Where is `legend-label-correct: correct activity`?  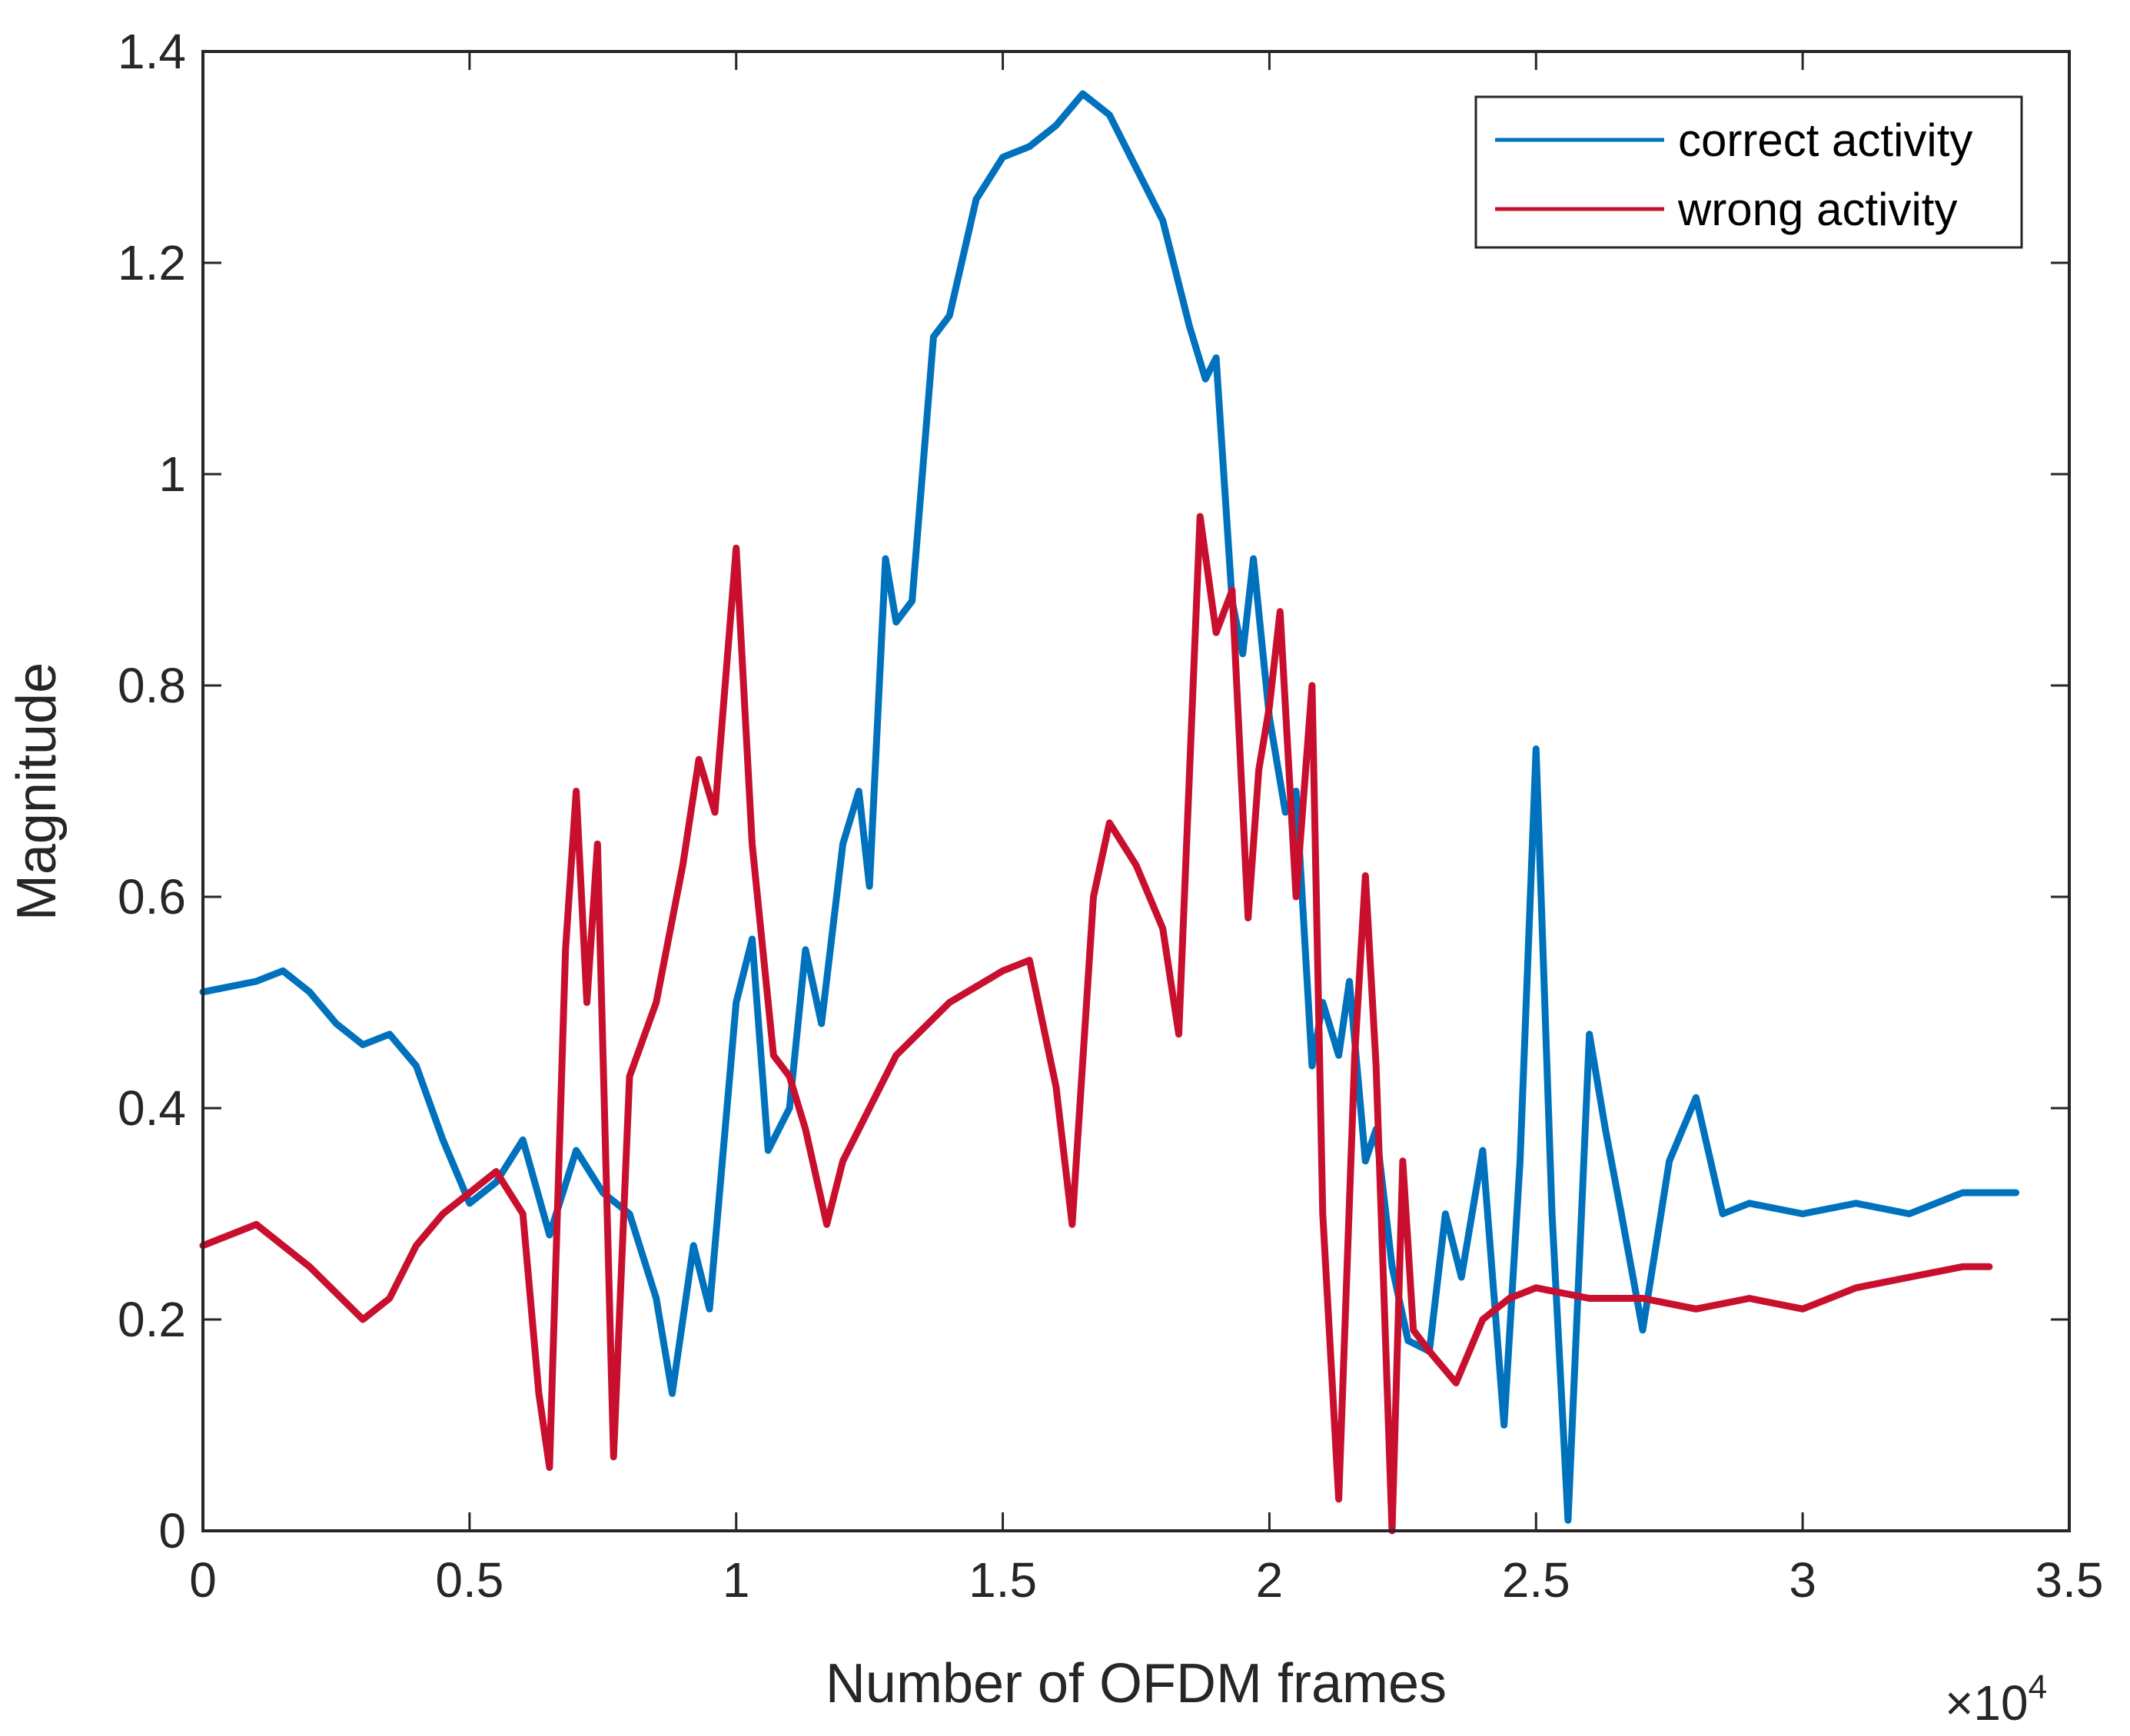 legend-label-correct: correct activity is located at coordinates (1825, 140).